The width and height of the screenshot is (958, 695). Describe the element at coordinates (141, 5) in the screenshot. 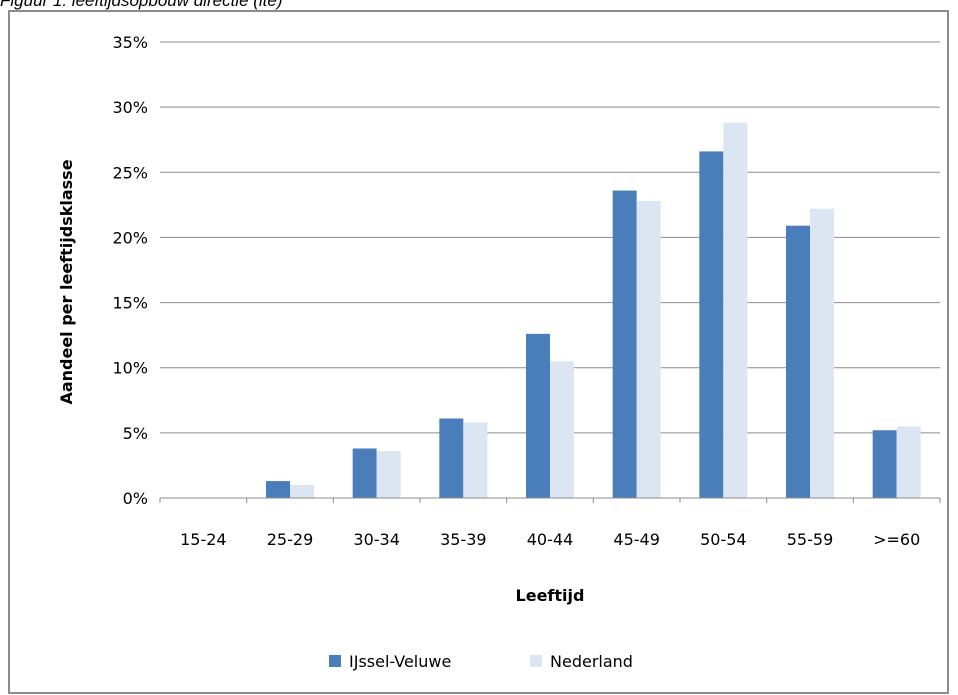

I see `figure-caption: Figuur 1: leeftijdsopbouw directie (ite)` at that location.